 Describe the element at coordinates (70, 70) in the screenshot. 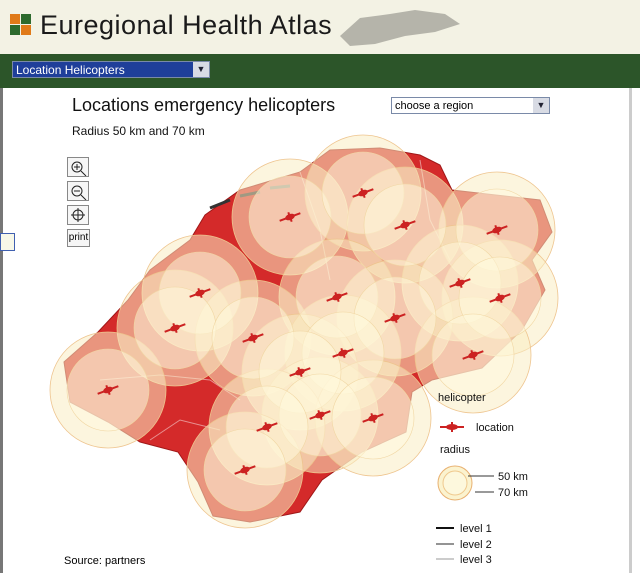

I see `select-text: Location Helicopters` at that location.